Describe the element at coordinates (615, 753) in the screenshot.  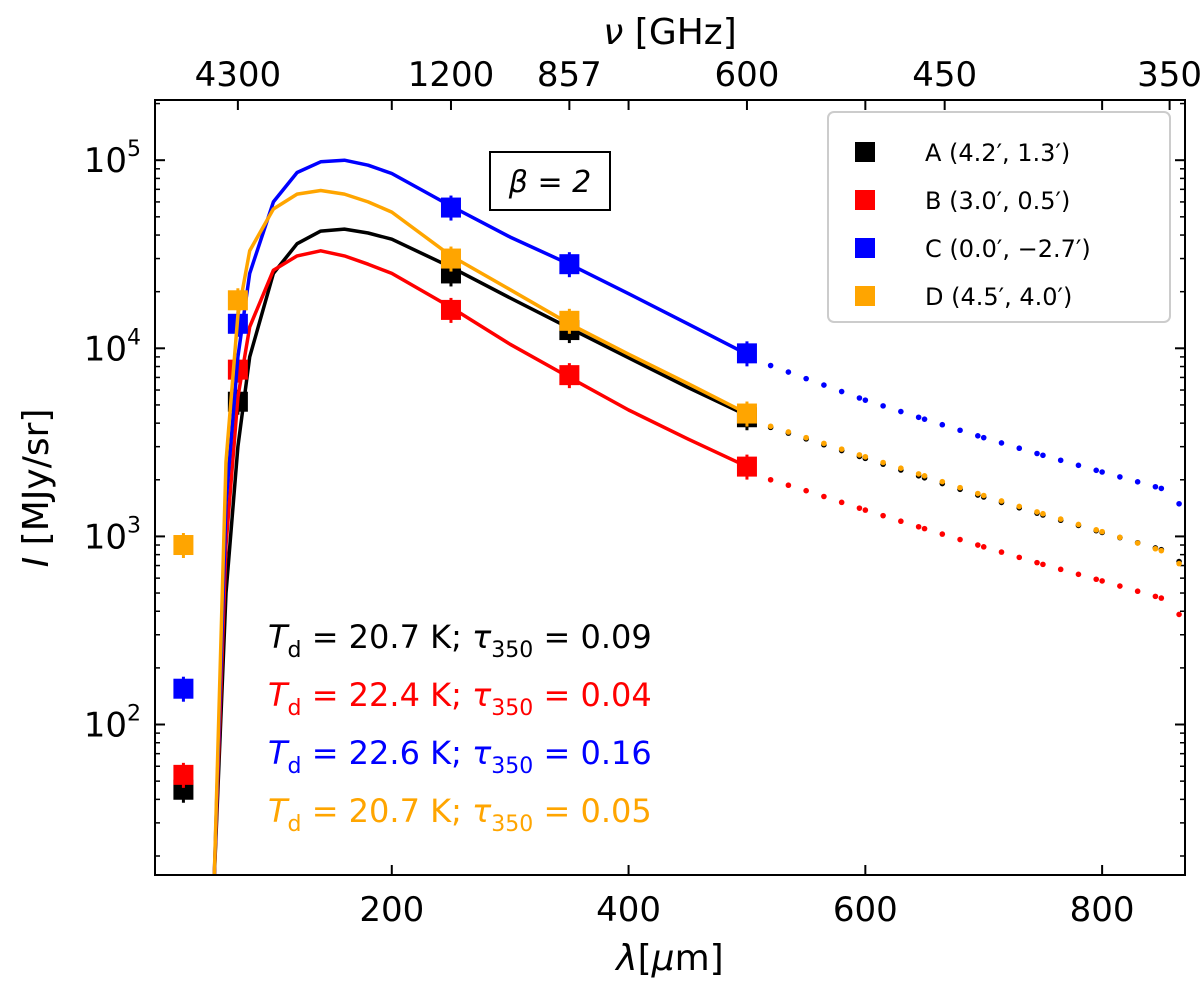
I see `annotation-part: 0.16` at that location.